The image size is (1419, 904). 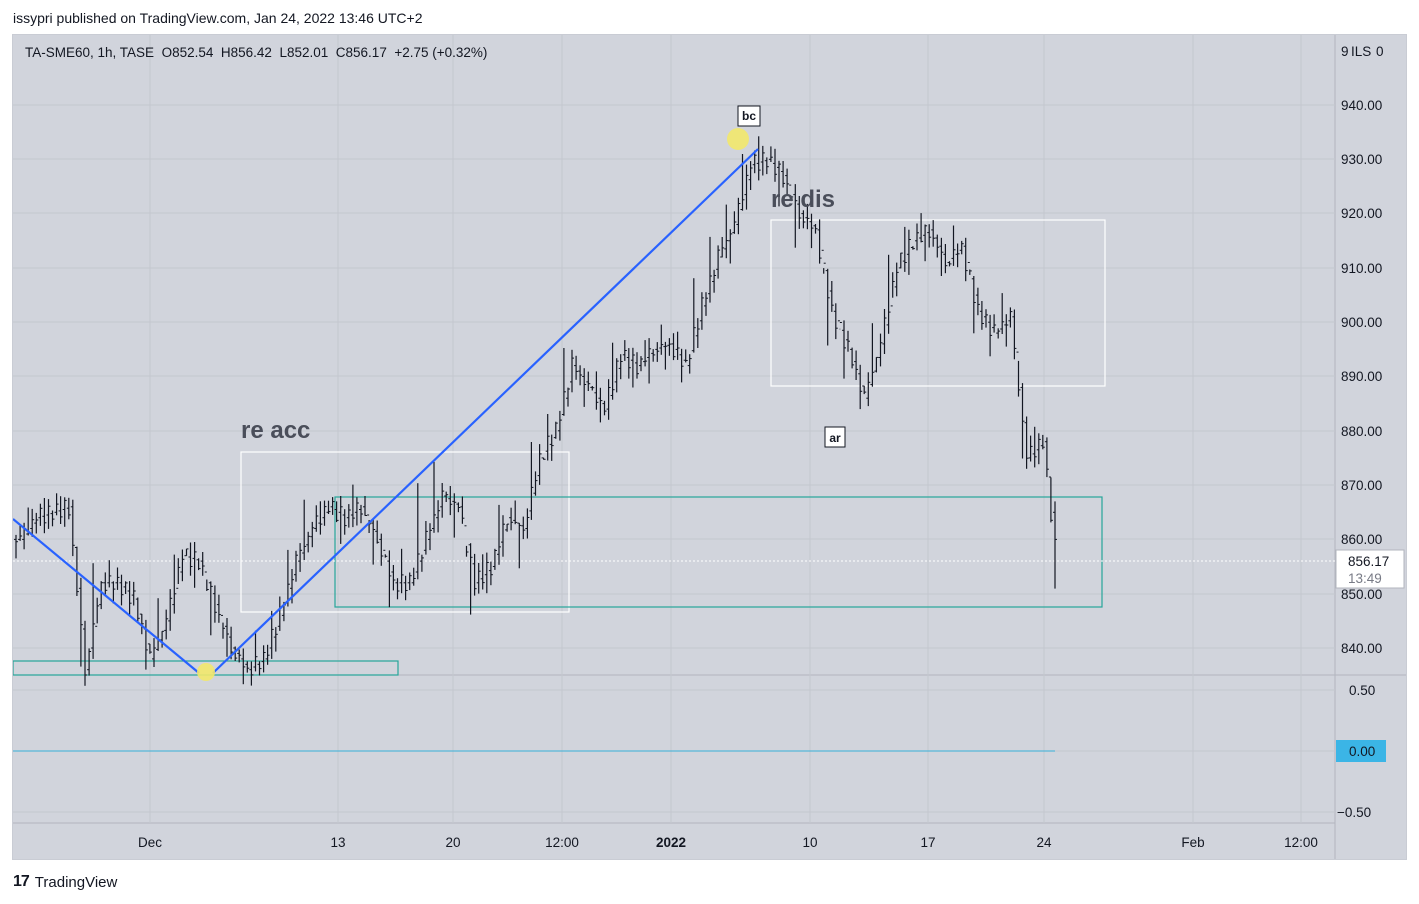 What do you see at coordinates (246, 52) in the screenshot?
I see `legend-high: H856.42` at bounding box center [246, 52].